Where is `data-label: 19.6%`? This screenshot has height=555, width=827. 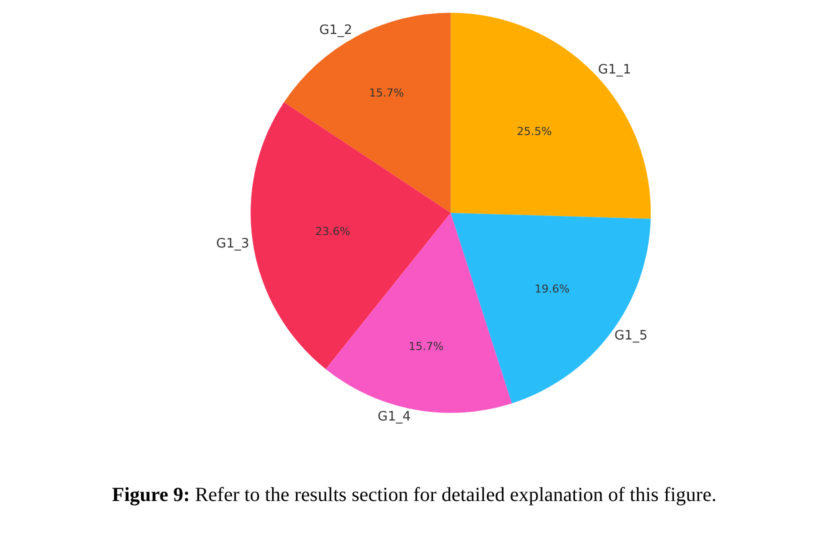 data-label: 19.6% is located at coordinates (552, 289).